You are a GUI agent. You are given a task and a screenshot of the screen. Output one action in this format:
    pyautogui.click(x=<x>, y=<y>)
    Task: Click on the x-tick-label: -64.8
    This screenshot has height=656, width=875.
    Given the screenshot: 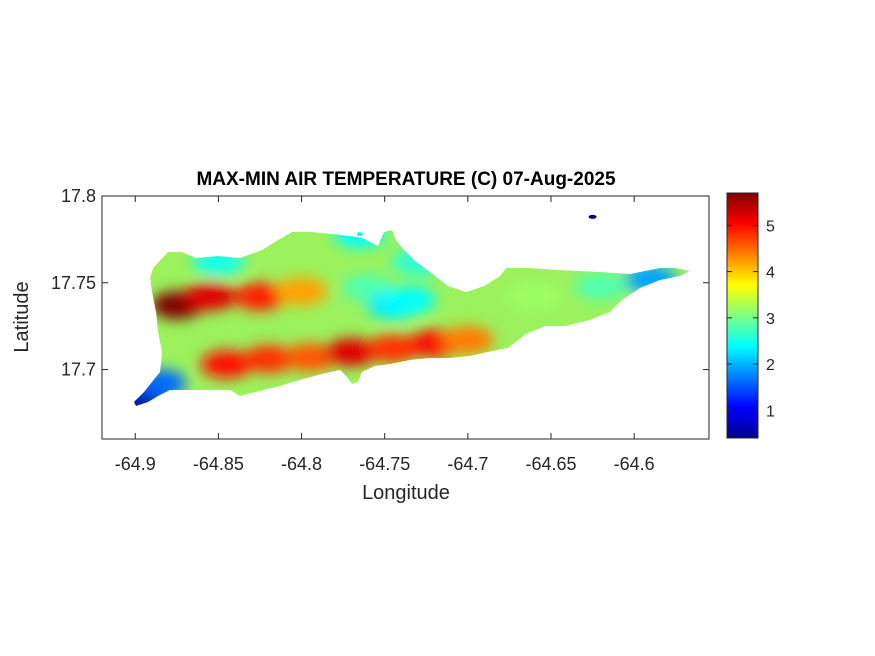 What is the action you would take?
    pyautogui.click(x=301, y=464)
    